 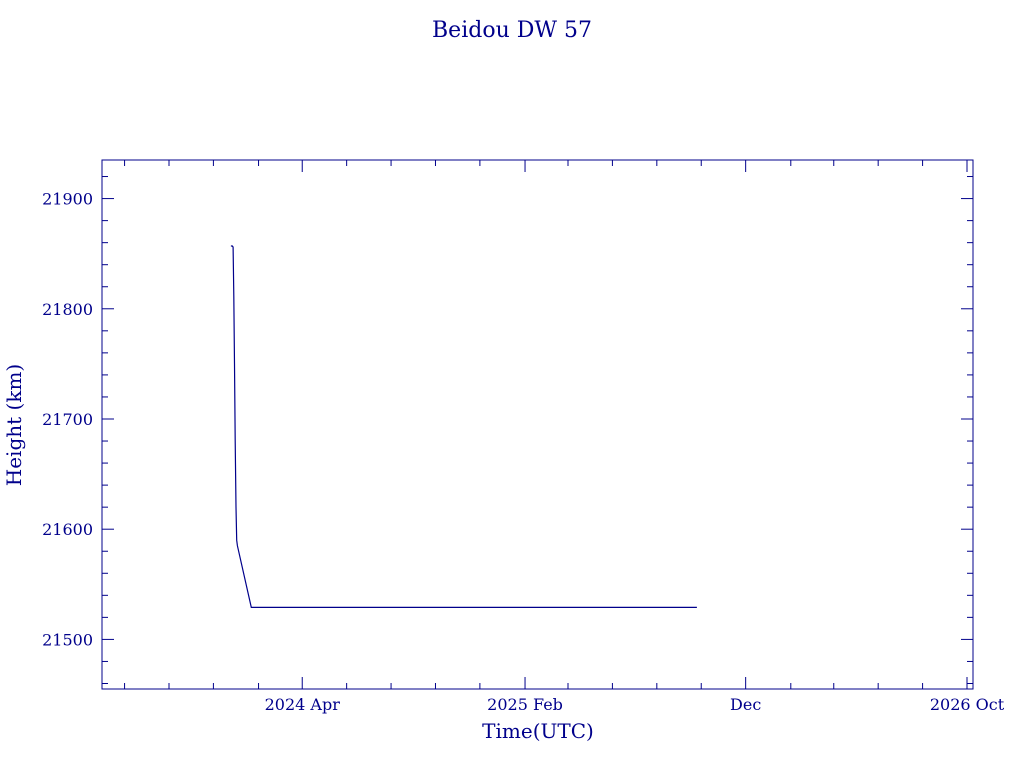 I want to click on x-tick-label: 2026 Oct, so click(x=967, y=704).